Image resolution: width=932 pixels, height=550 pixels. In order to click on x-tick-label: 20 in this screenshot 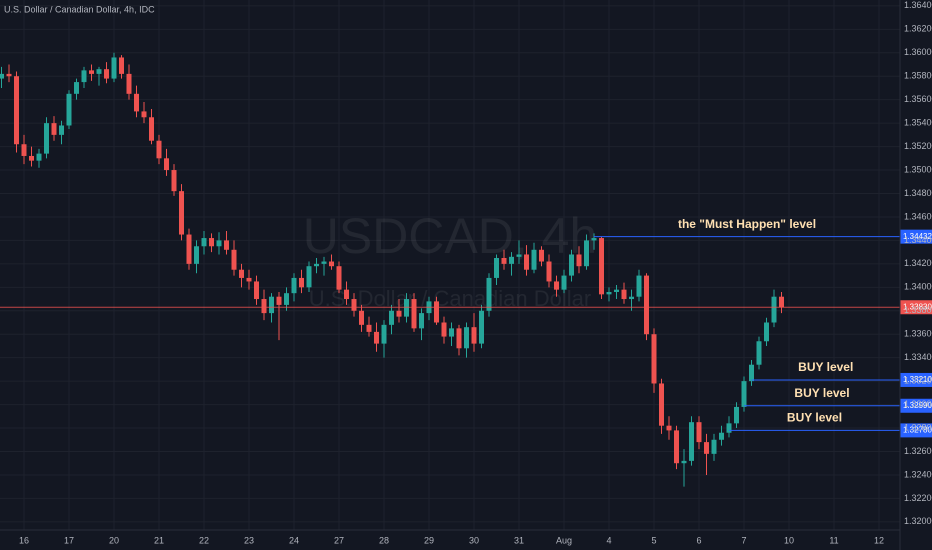, I will do `click(114, 540)`.